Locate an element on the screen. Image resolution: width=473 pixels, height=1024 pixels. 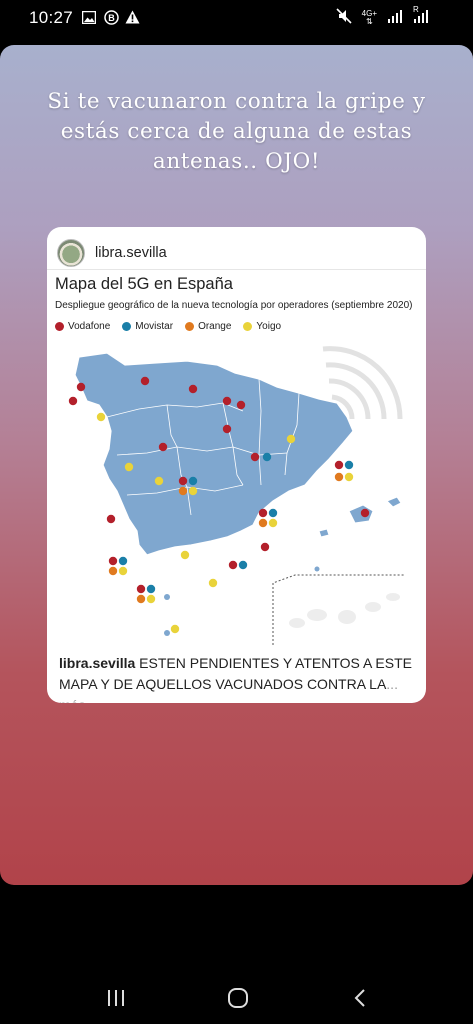
navigation-bar is located at coordinates (236, 997).